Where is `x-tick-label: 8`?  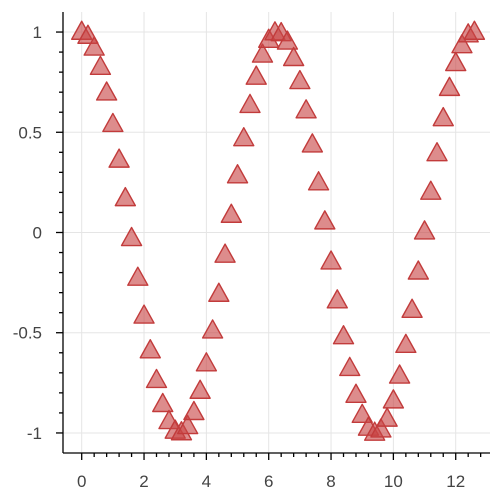
x-tick-label: 8 is located at coordinates (330, 481).